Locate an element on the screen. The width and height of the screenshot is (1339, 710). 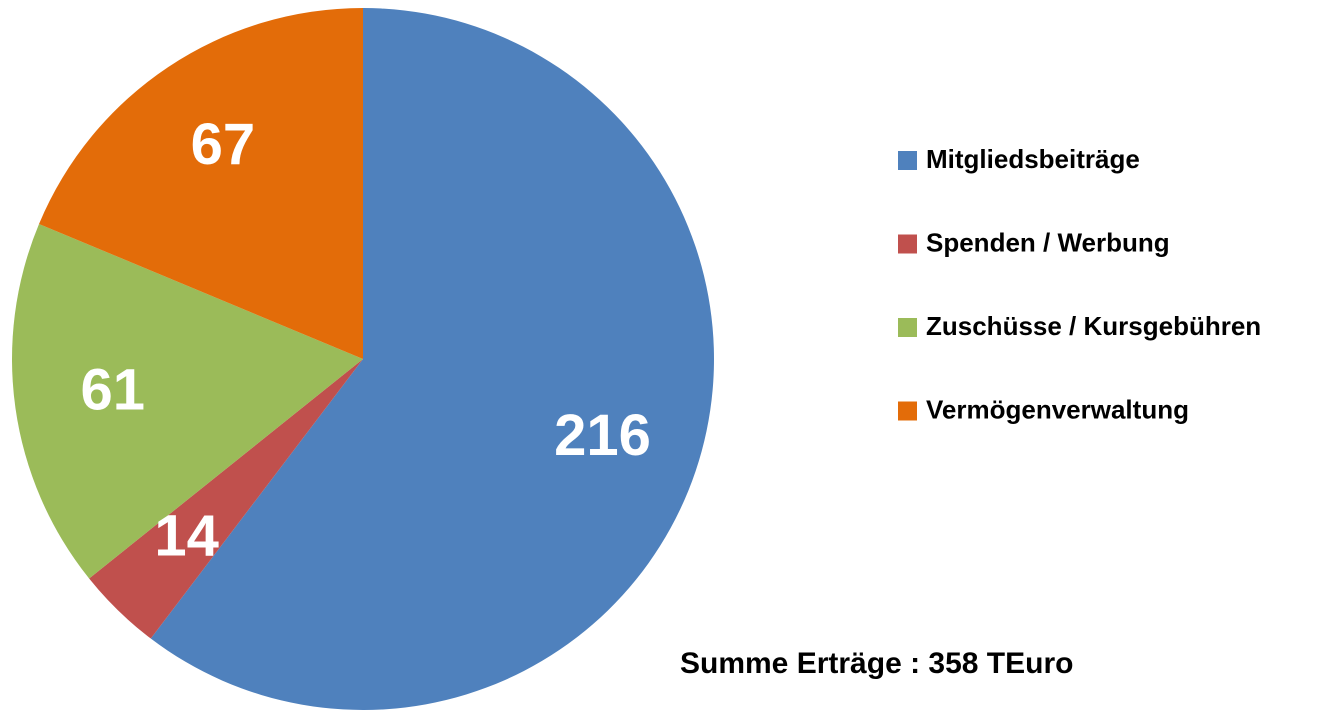
data-label: 67 is located at coordinates (223, 144).